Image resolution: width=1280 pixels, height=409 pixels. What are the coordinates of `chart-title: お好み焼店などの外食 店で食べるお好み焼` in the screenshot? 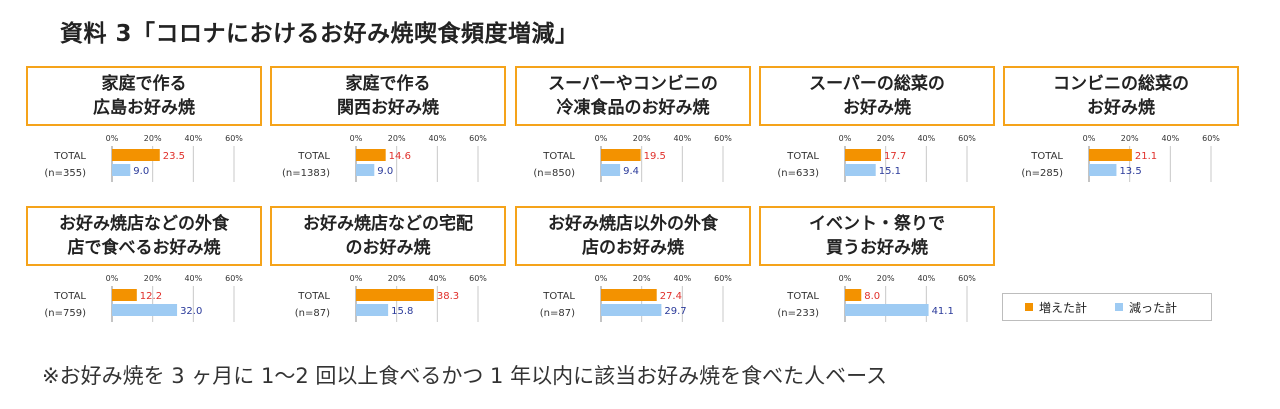 It's located at (144, 236).